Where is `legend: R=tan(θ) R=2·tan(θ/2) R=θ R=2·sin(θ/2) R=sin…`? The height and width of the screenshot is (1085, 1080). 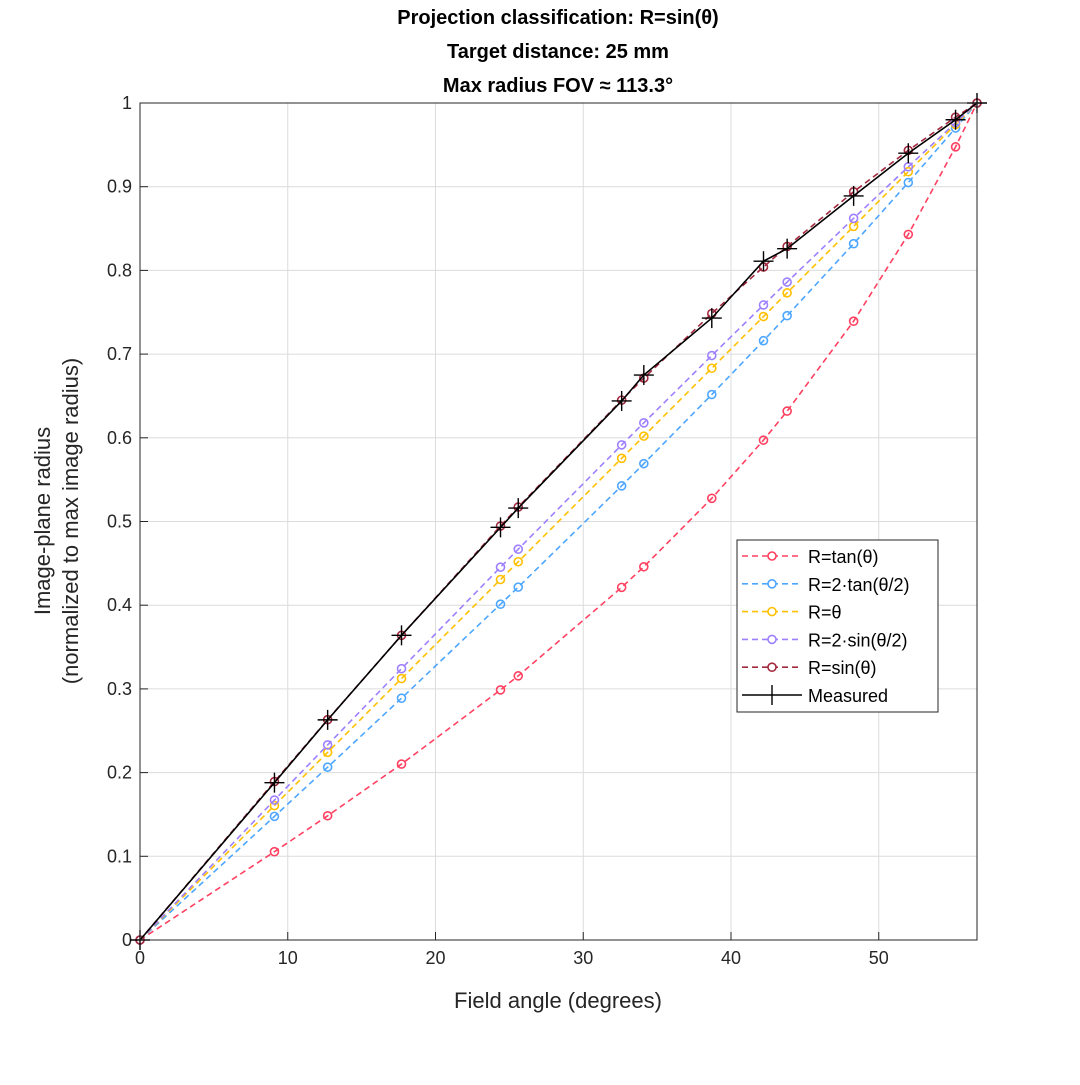 legend: R=tan(θ) R=2·tan(θ/2) R=θ R=2·sin(θ/2) R=sin… is located at coordinates (837, 626).